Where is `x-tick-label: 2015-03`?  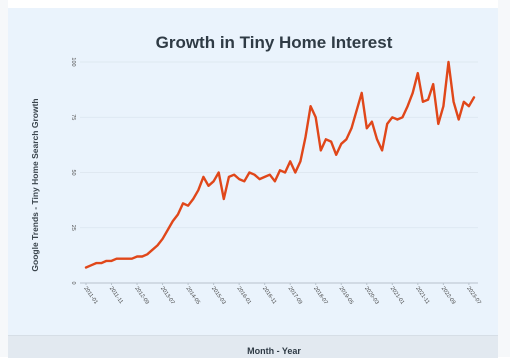 x-tick-label: 2015-03 is located at coordinates (218, 296).